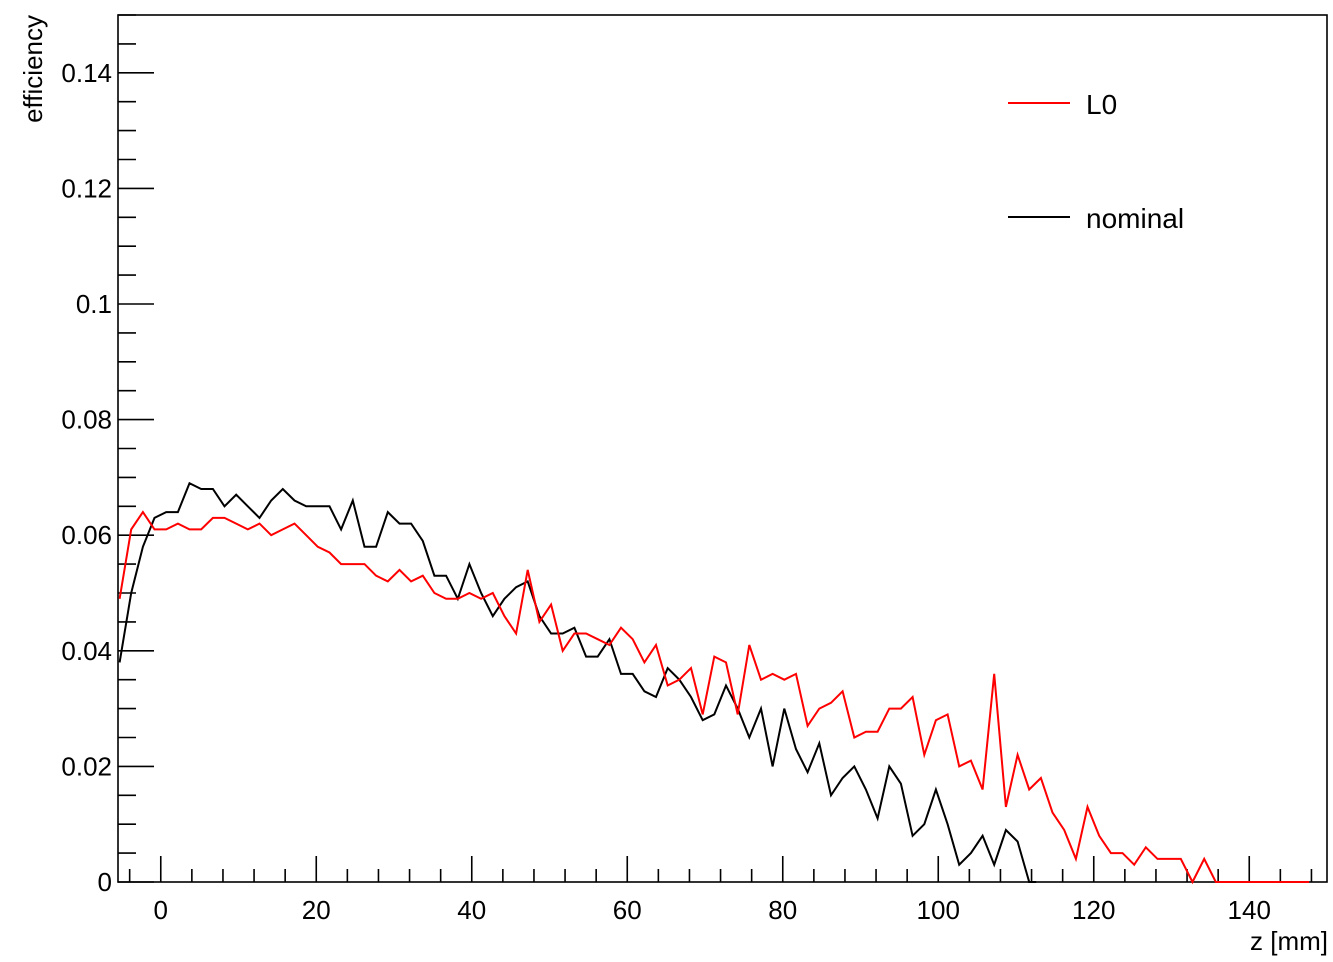 This screenshot has width=1333, height=962. I want to click on x-tick-label: 80, so click(782, 910).